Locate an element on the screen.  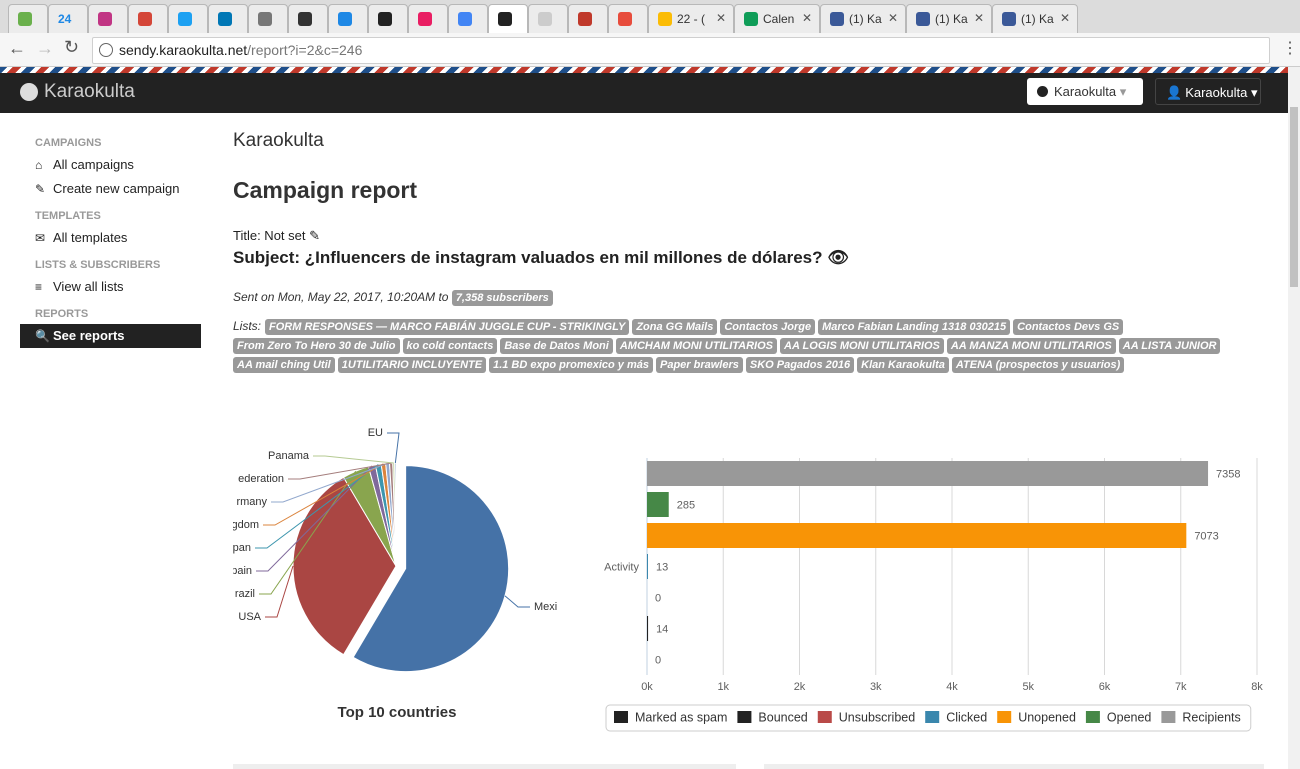
list-badge: AA mail ching Util is located at coordinates (284, 365).